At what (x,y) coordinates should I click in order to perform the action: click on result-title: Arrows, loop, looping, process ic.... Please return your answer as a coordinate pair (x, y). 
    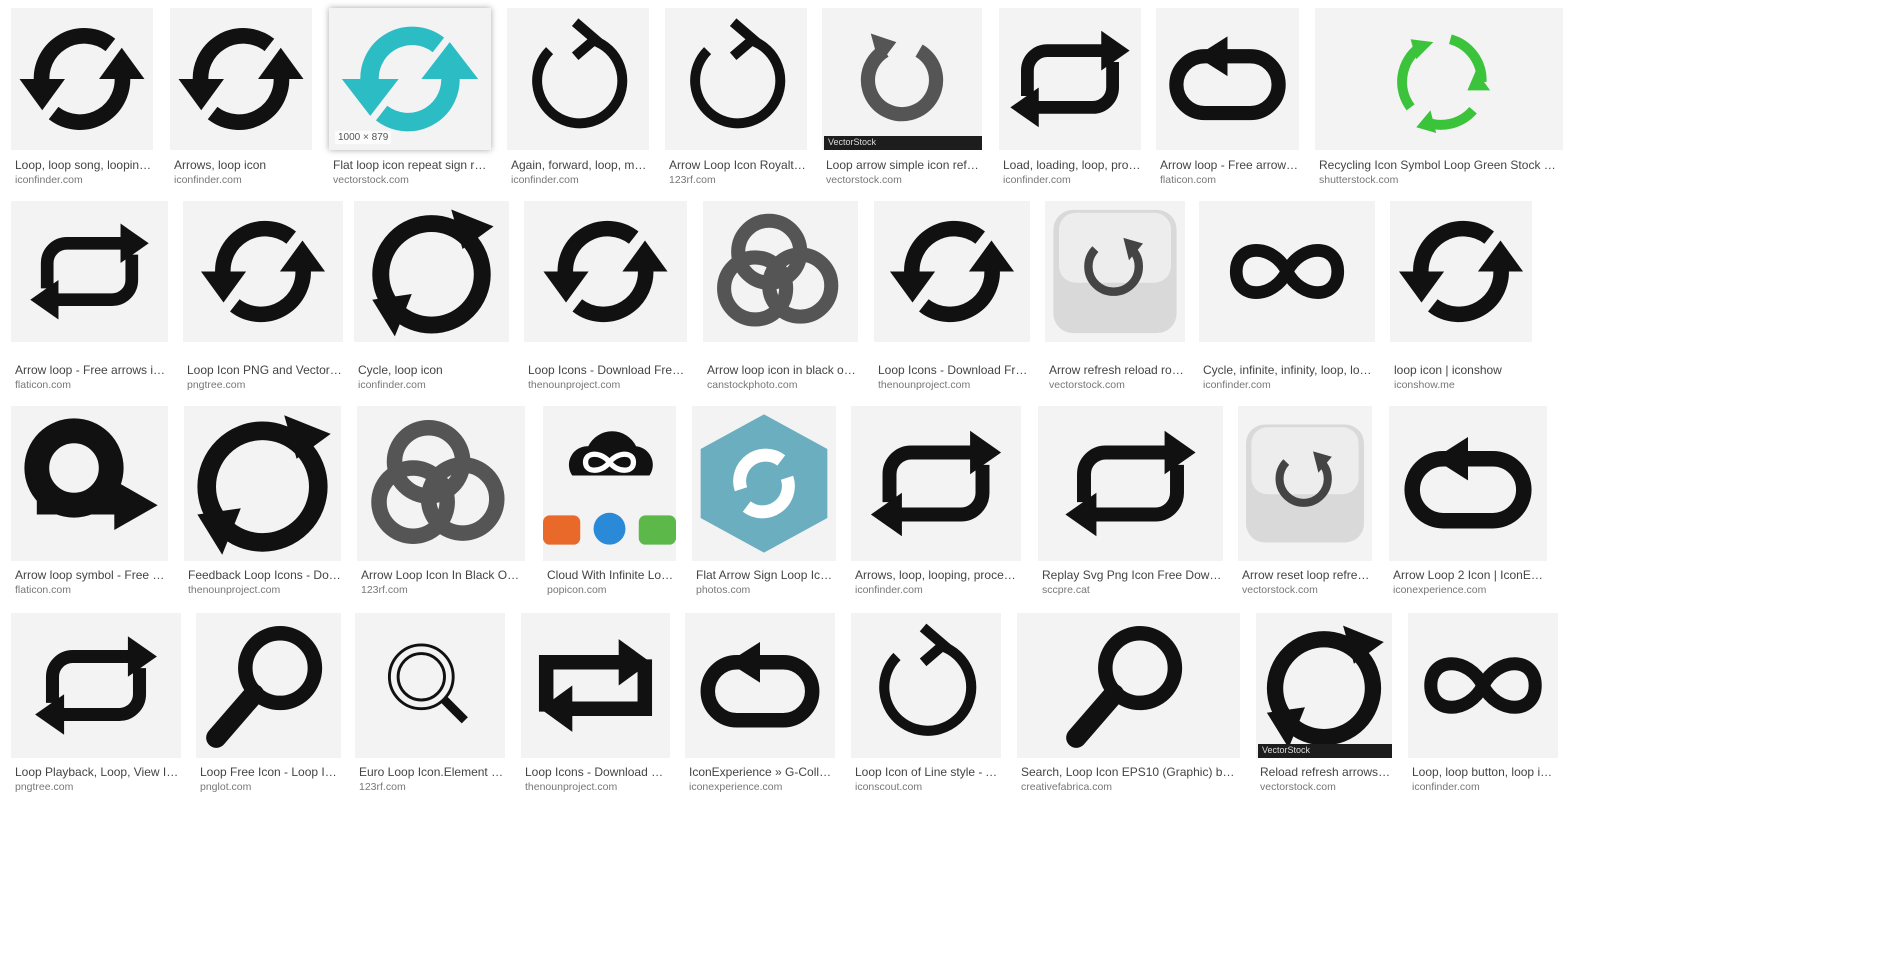
    Looking at the image, I should click on (938, 575).